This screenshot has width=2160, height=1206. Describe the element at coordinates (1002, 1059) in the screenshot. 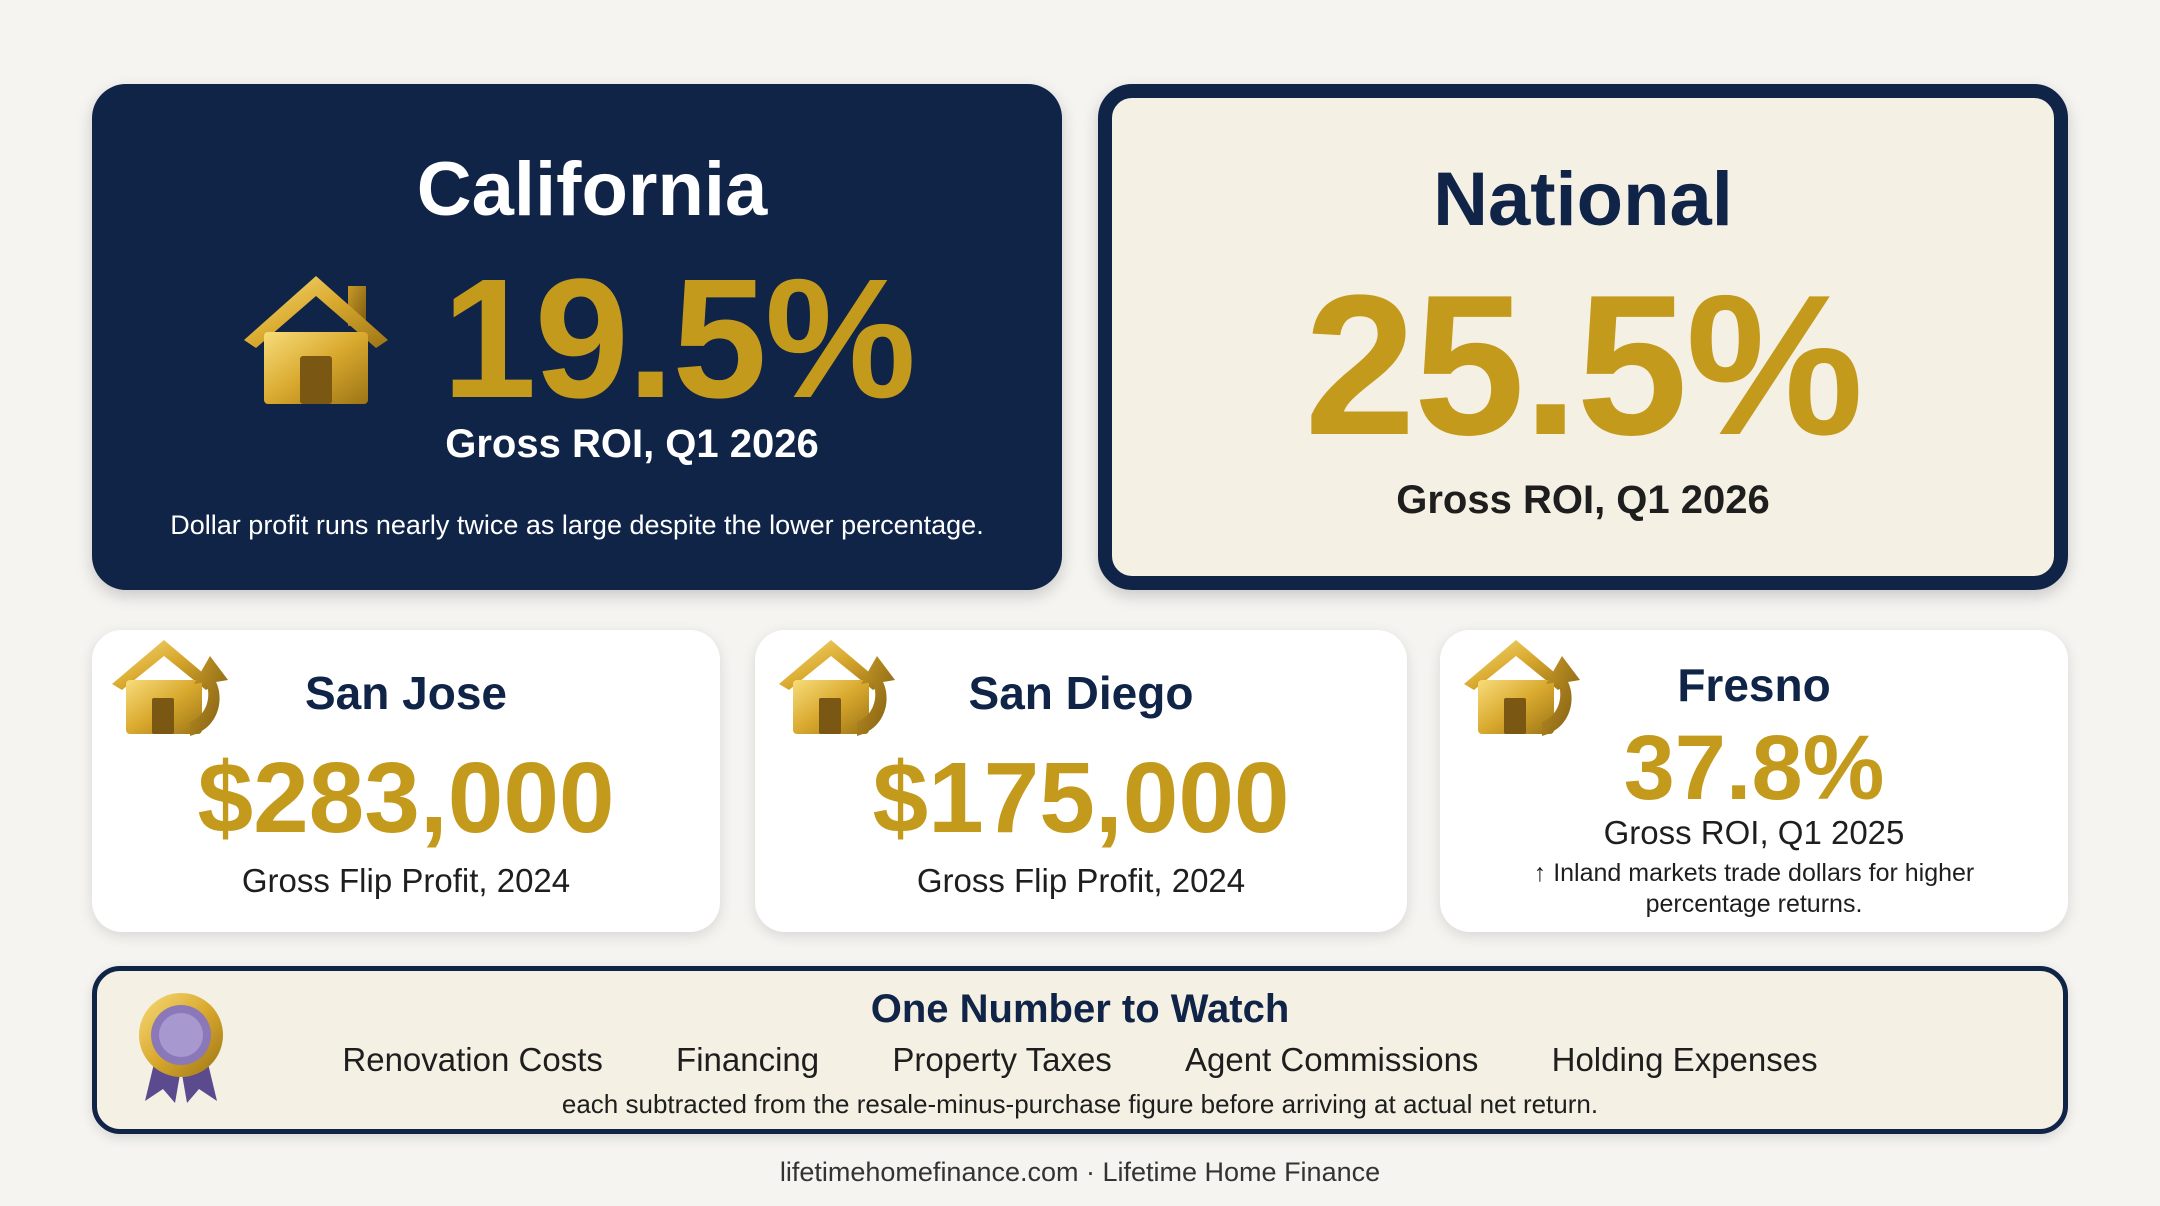

I see `watch-item: Property Taxes` at that location.